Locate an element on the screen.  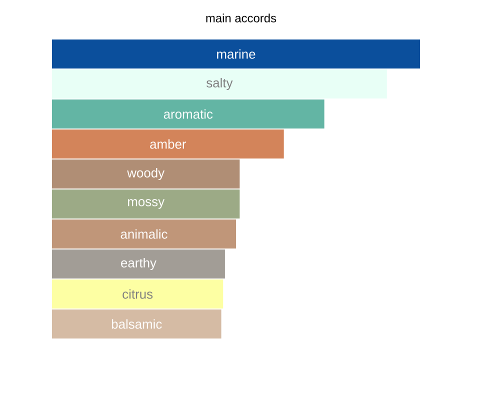
y-tick-label: marine is located at coordinates (236, 54).